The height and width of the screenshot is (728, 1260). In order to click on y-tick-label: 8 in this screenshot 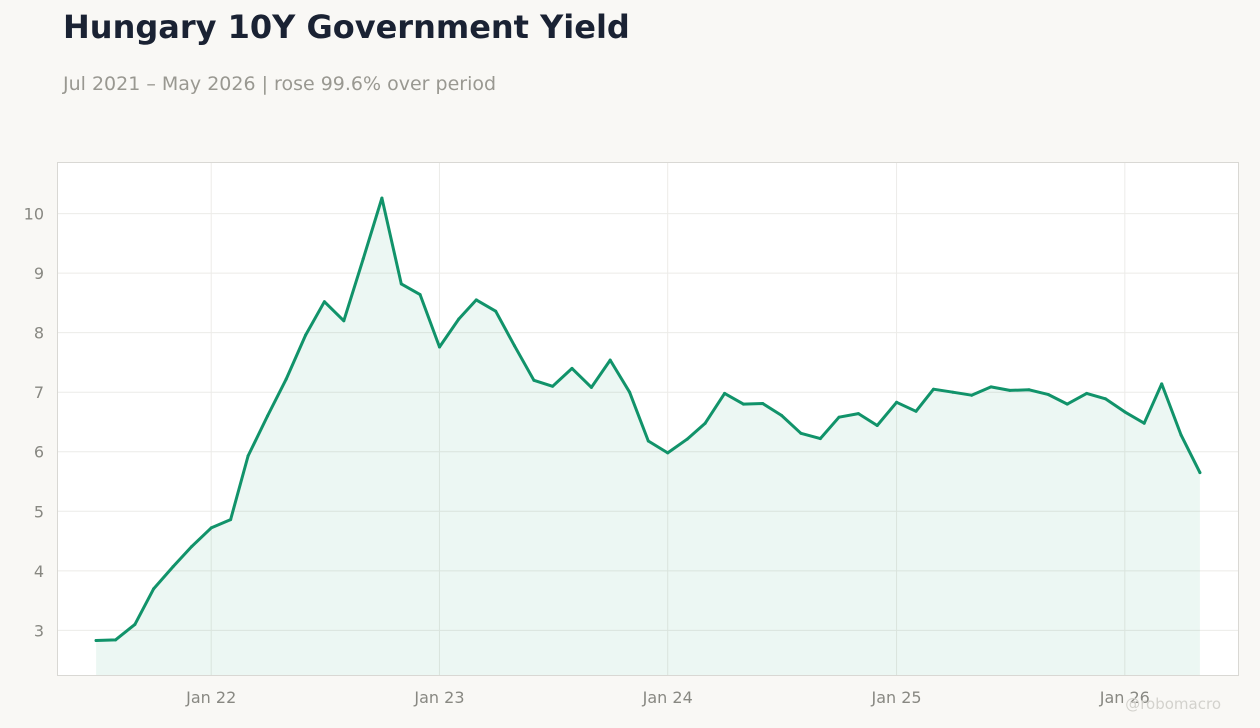, I will do `click(39, 333)`.